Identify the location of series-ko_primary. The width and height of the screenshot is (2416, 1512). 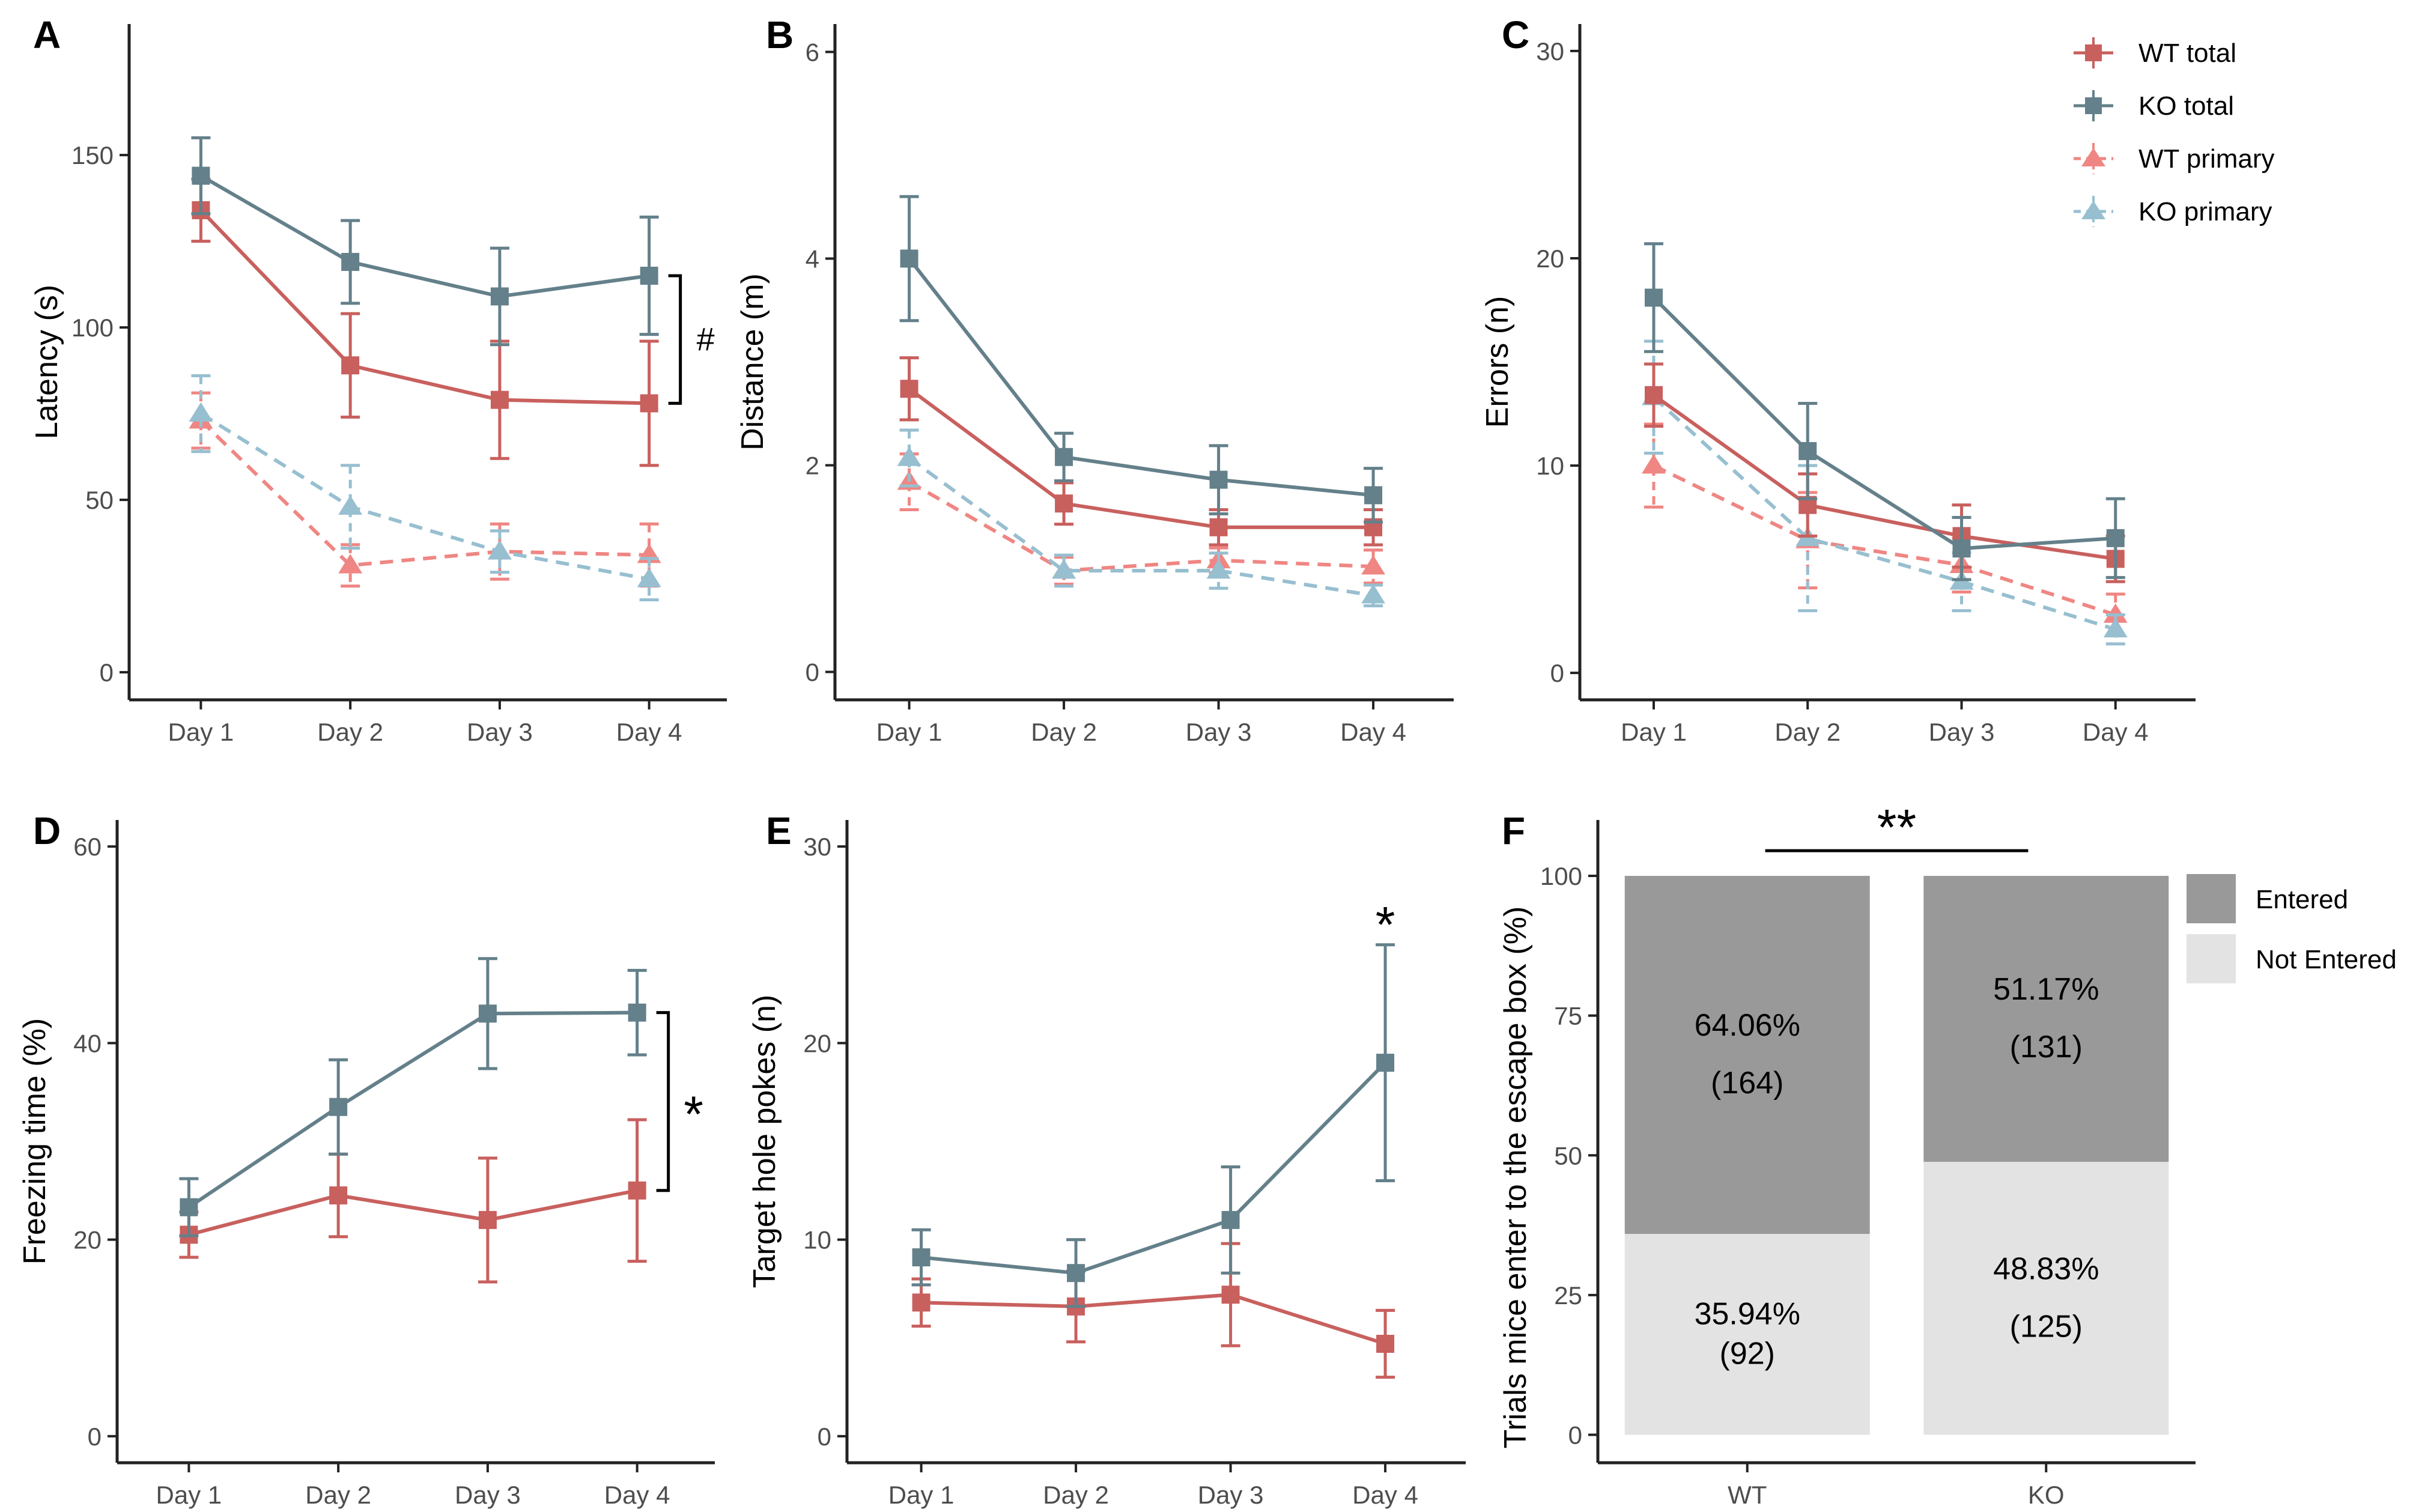
(1141, 517).